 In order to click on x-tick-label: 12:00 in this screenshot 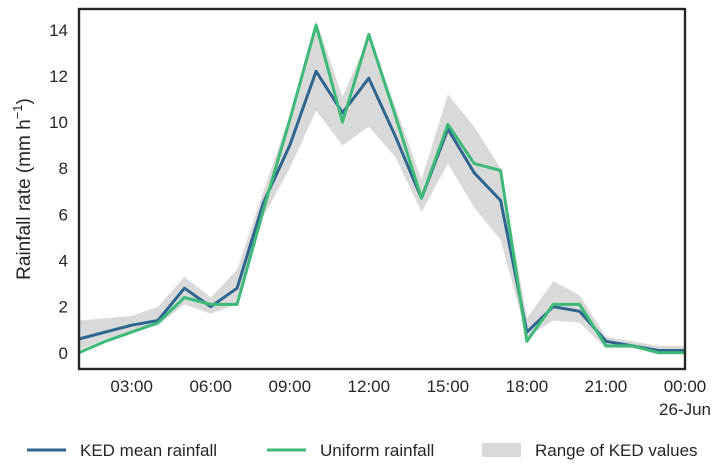, I will do `click(369, 386)`.